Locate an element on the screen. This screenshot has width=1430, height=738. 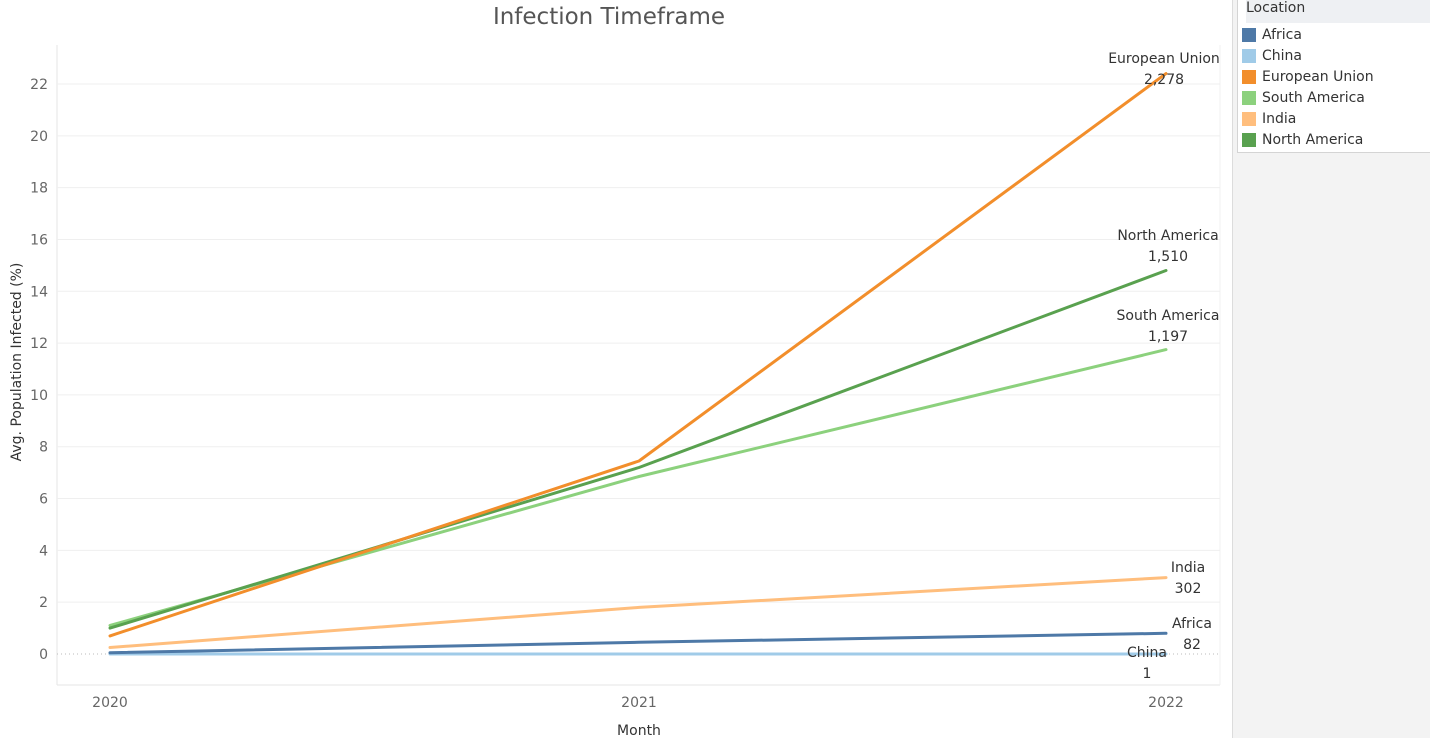
chart-title: Infection Timeframe is located at coordinates (609, 17).